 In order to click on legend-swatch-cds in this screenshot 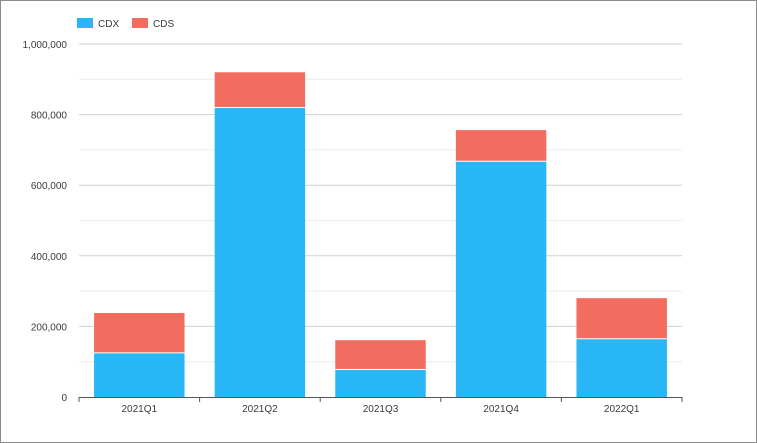, I will do `click(140, 23)`.